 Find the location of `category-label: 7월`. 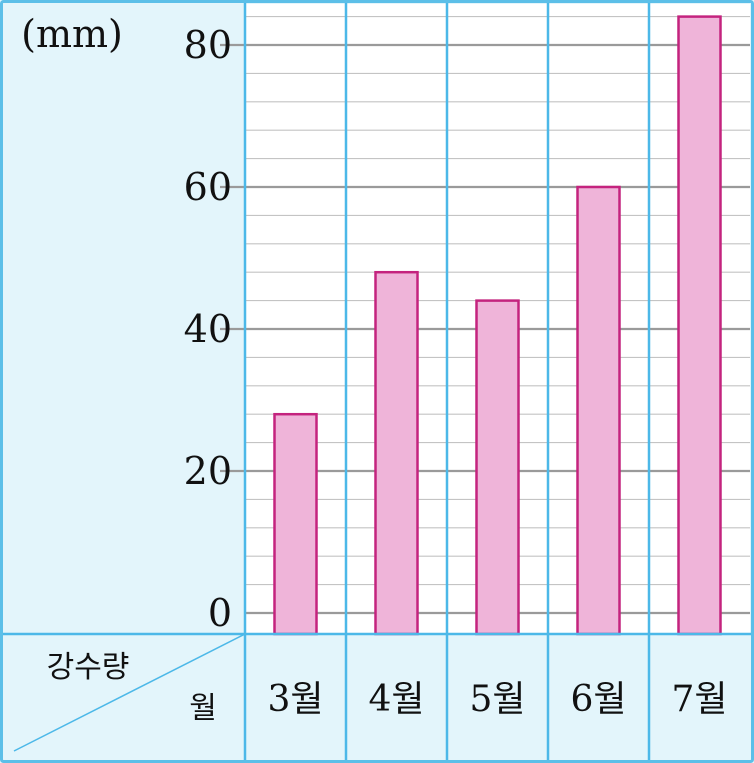

category-label: 7월 is located at coordinates (699, 699).